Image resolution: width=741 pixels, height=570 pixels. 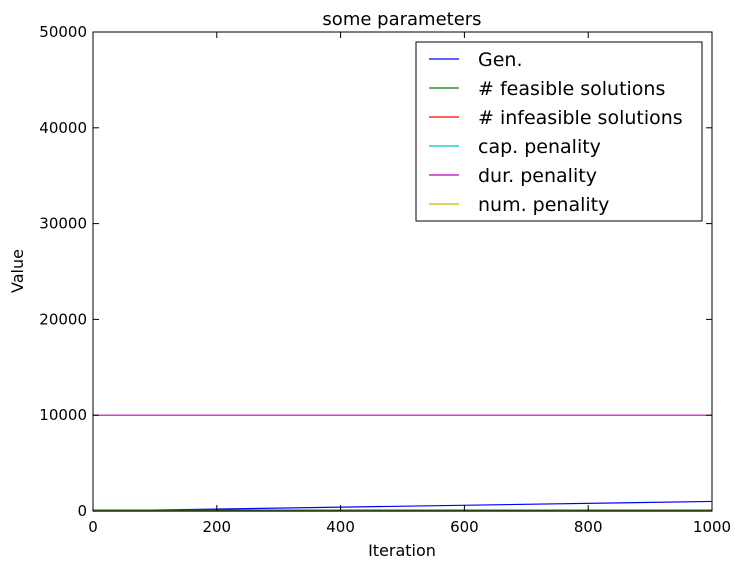 What do you see at coordinates (216, 527) in the screenshot?
I see `x-tick-label-1: 200` at bounding box center [216, 527].